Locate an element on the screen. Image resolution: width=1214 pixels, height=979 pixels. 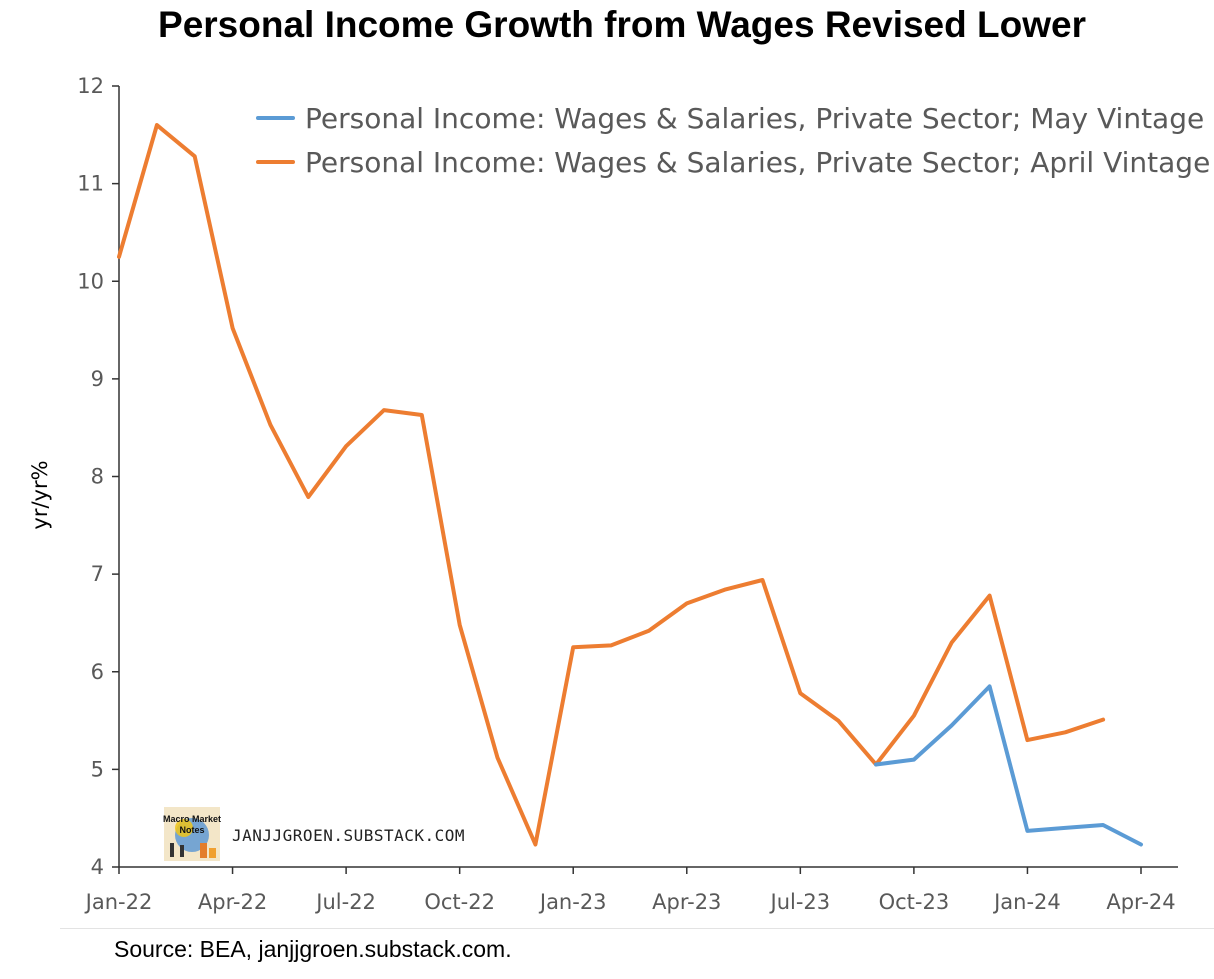
source-note: Source: BEA, janjjgroen.substack.com. is located at coordinates (313, 949).